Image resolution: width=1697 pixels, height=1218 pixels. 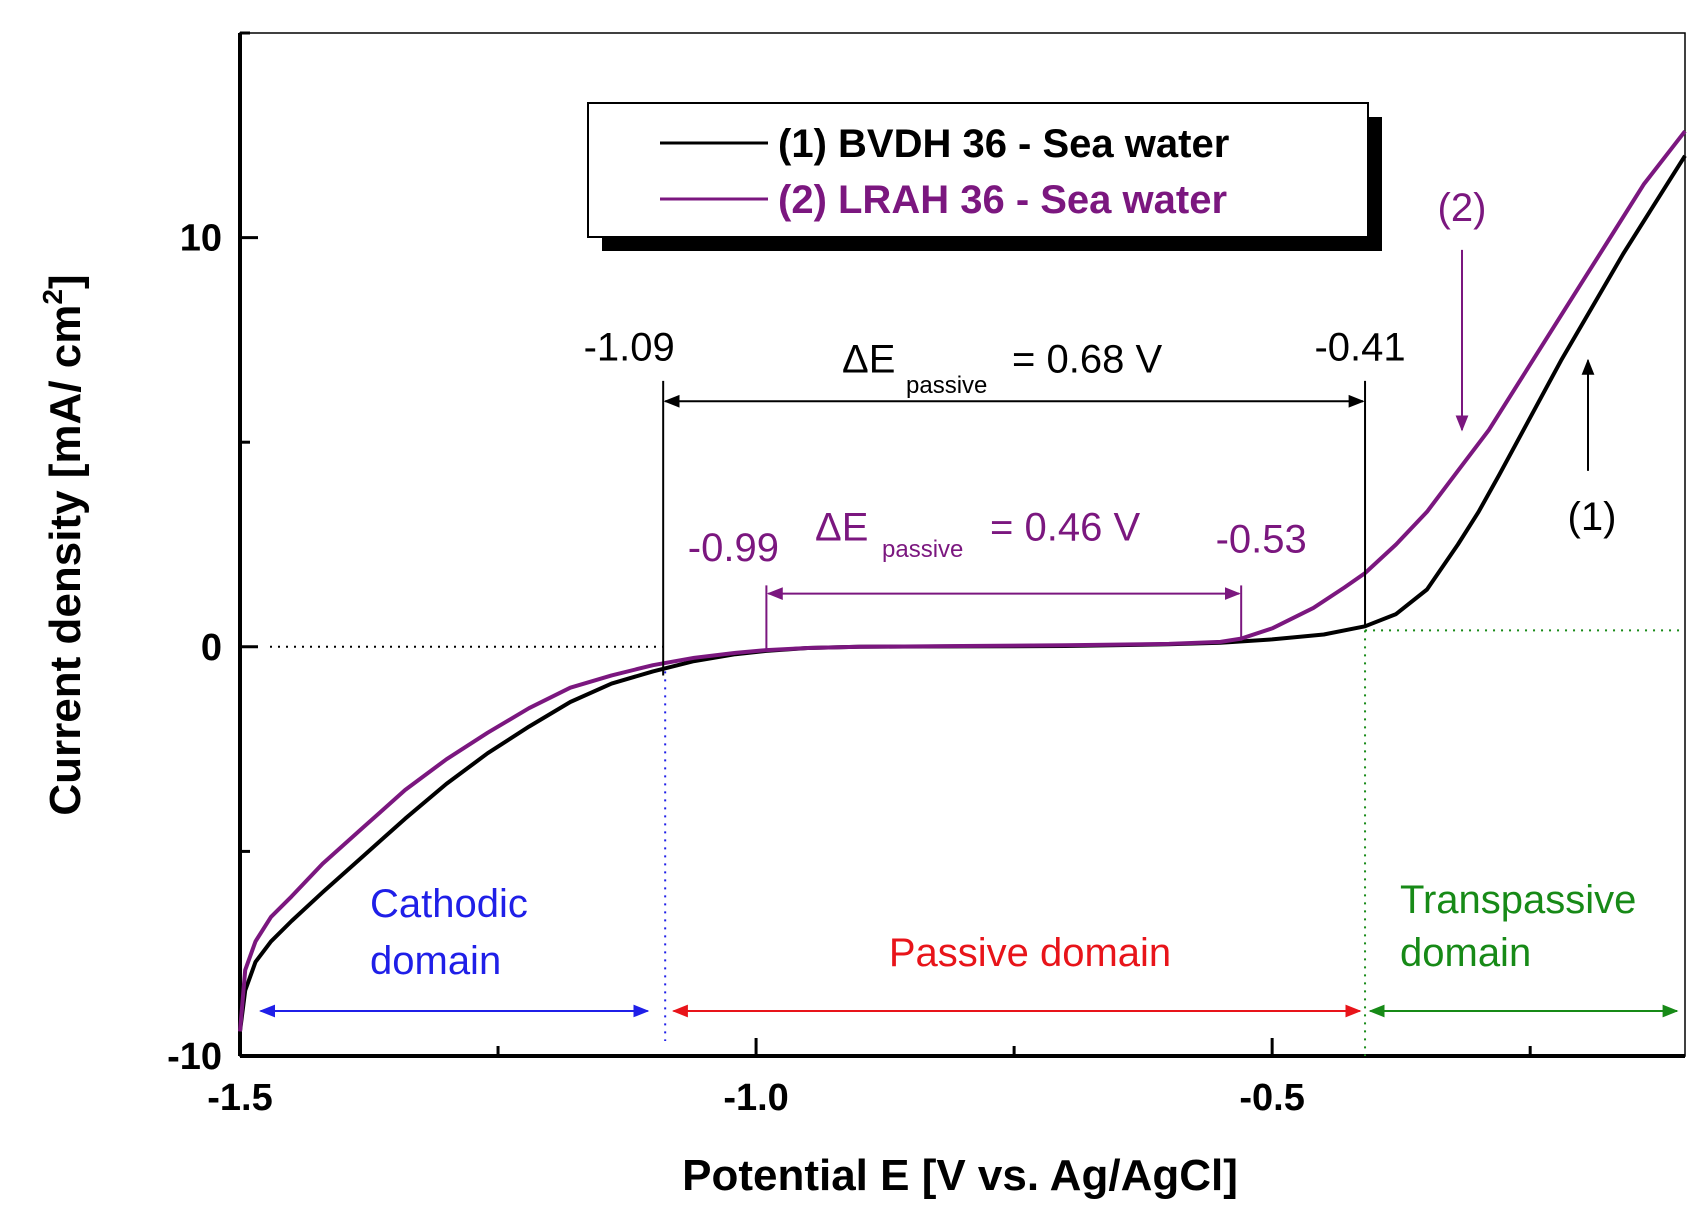 I want to click on x-axis-title: Potential E [V vs. Ag/AgCl], so click(x=960, y=1175).